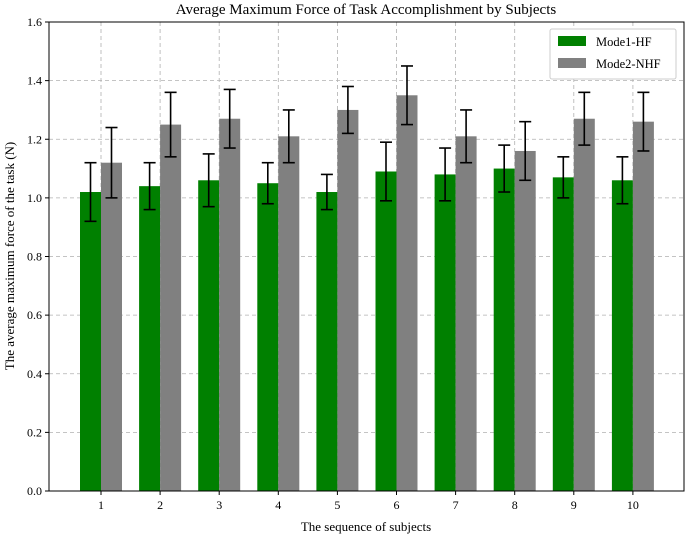 This screenshot has width=685, height=538. I want to click on x-tick-label: 5, so click(337, 505).